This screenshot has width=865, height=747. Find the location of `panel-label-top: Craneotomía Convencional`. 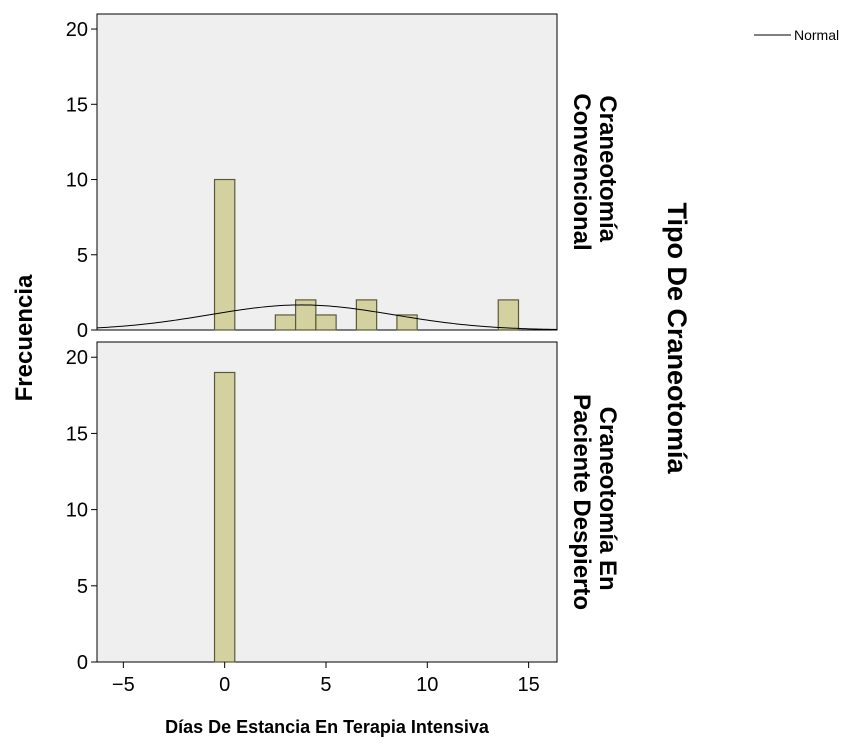

panel-label-top: Craneotomía Convencional is located at coordinates (594, 171).